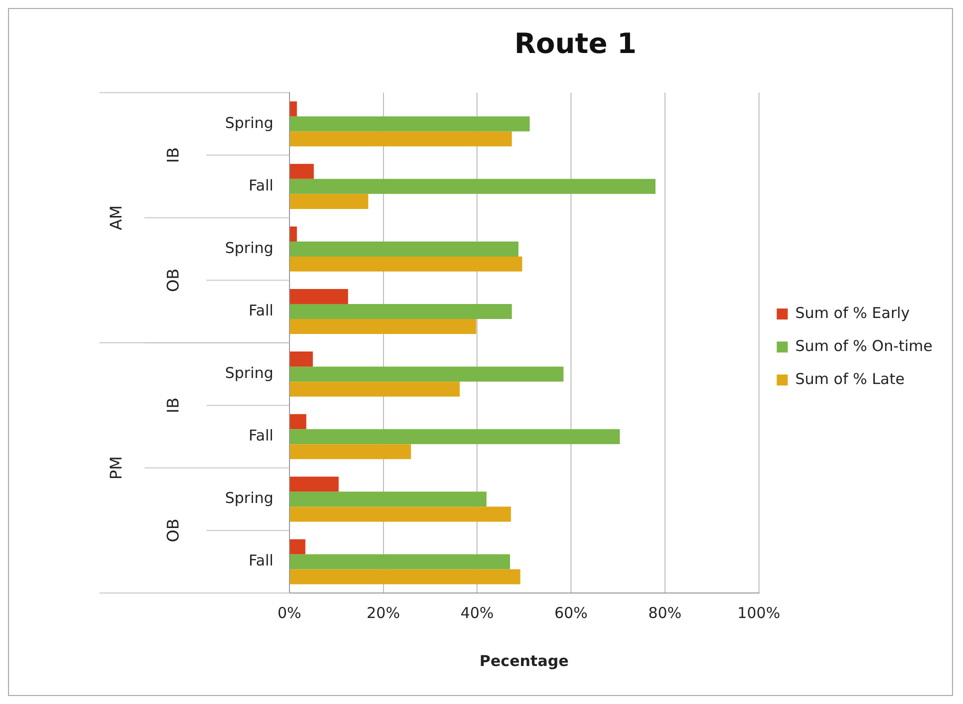 This screenshot has width=963, height=704. Describe the element at coordinates (575, 43) in the screenshot. I see `chart-title: Route 1` at that location.